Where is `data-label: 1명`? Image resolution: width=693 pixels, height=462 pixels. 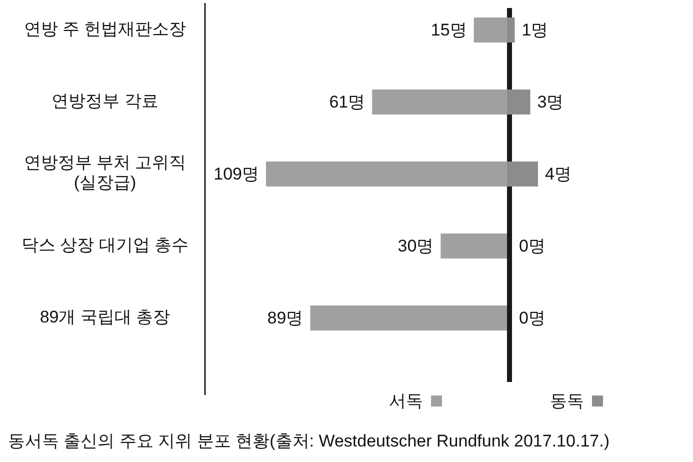 data-label: 1명 is located at coordinates (535, 30).